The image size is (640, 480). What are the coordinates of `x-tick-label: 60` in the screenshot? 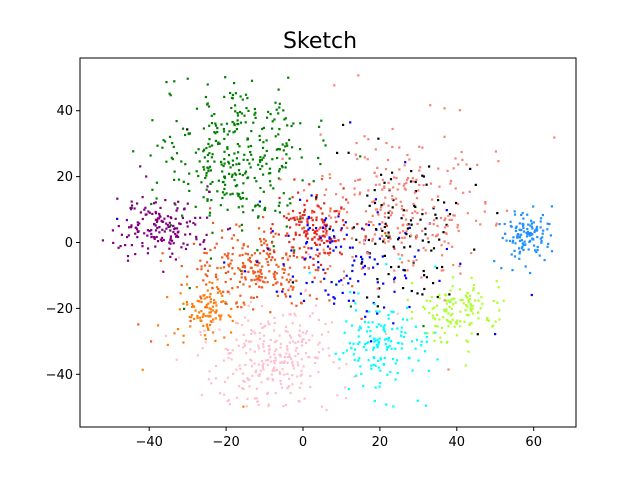 It's located at (533, 442).